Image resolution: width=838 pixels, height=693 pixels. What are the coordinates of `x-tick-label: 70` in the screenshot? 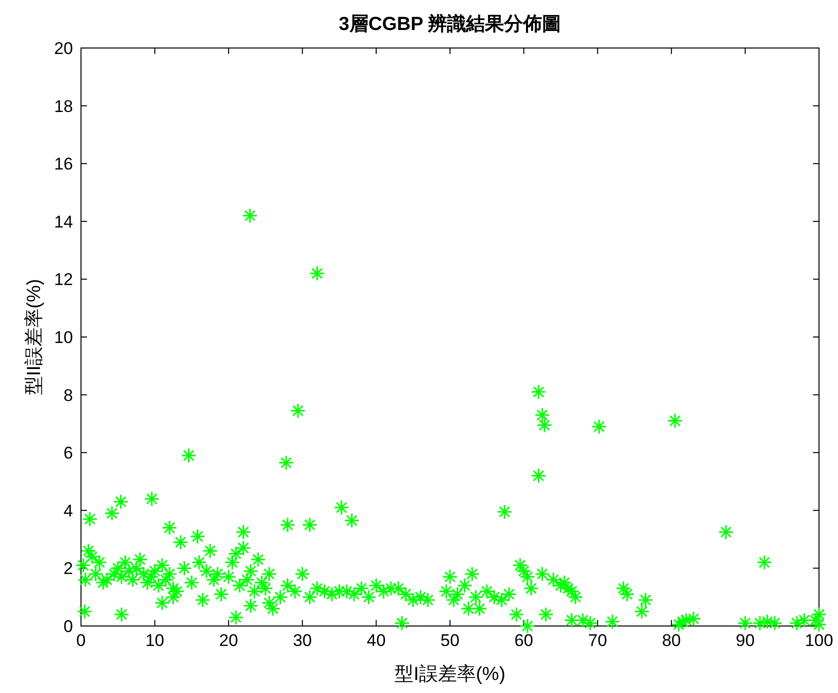 It's located at (598, 640).